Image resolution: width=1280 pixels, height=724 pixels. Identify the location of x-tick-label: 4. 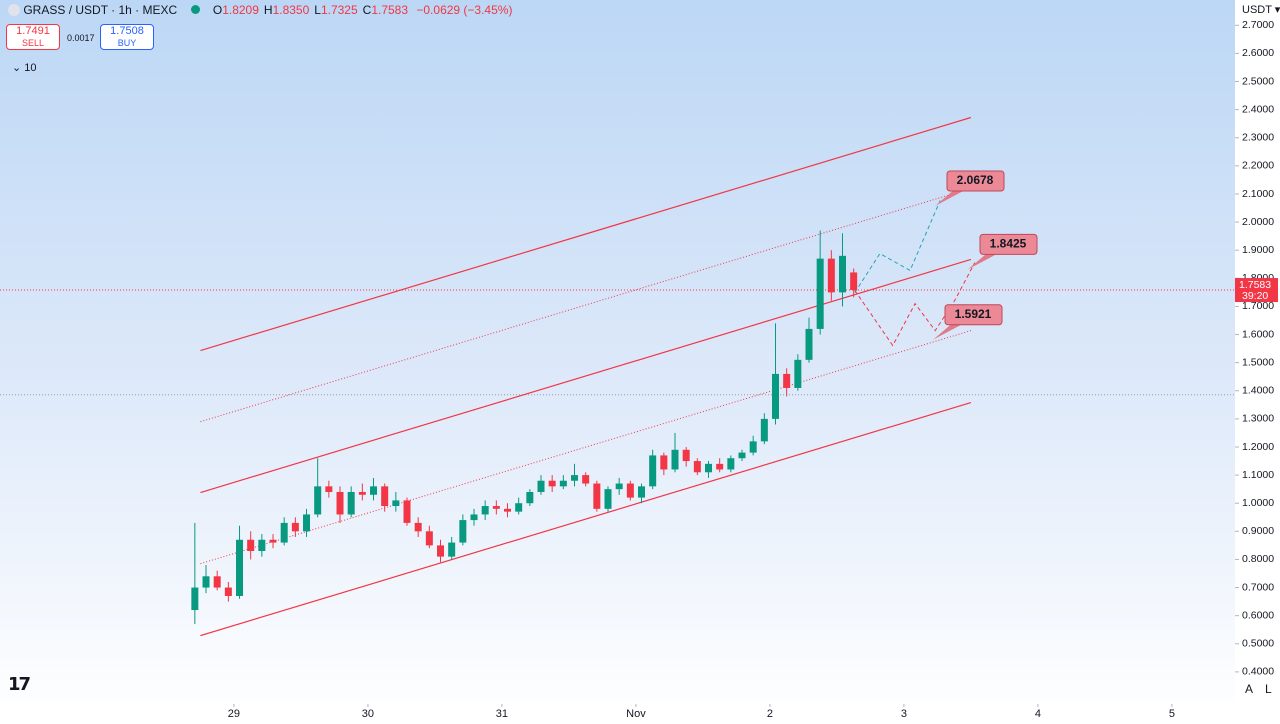
(1038, 714).